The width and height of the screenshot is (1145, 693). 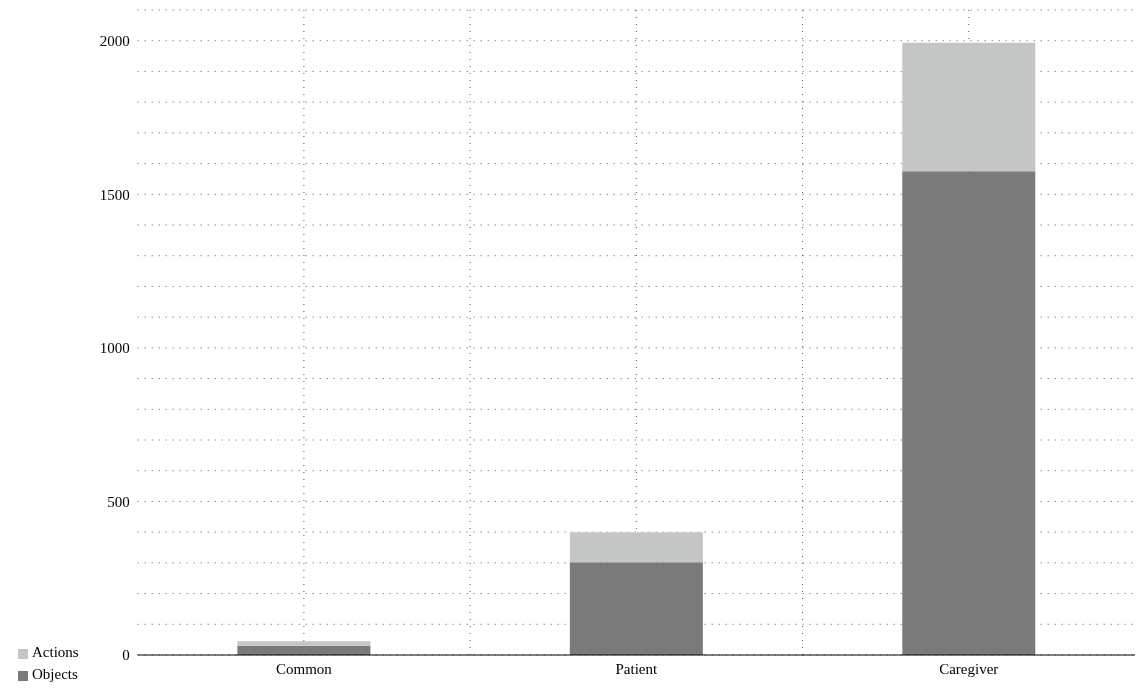 I want to click on x-tick-label: Patient, so click(x=636, y=668).